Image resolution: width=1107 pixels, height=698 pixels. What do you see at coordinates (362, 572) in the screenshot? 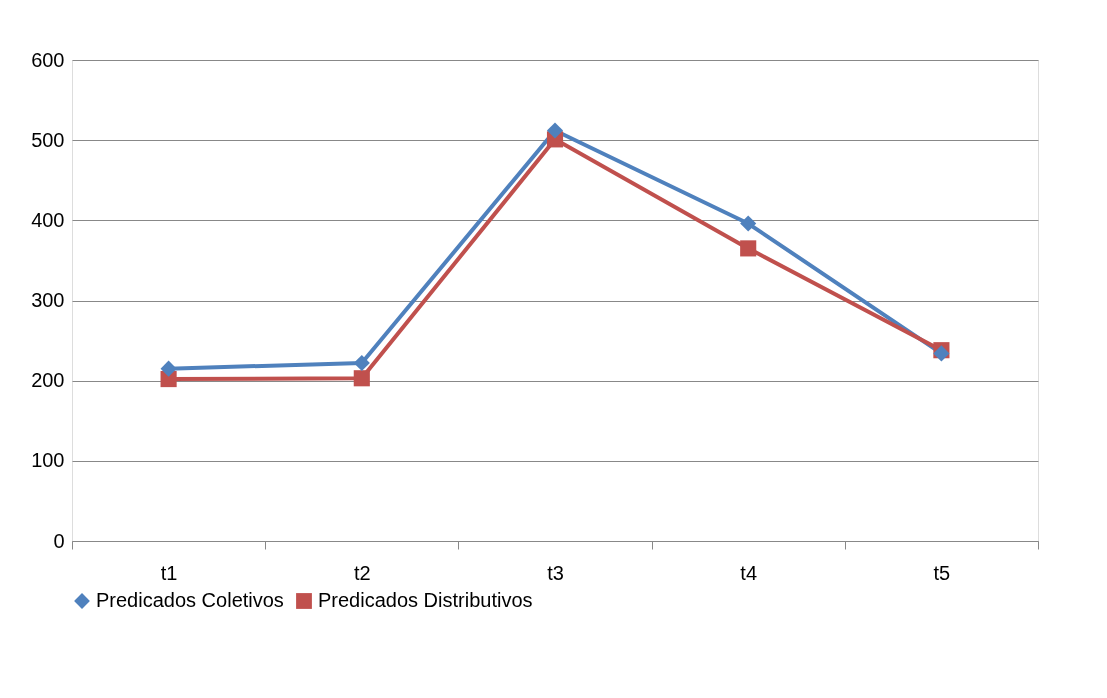
I see `x-tick-label: t2` at bounding box center [362, 572].